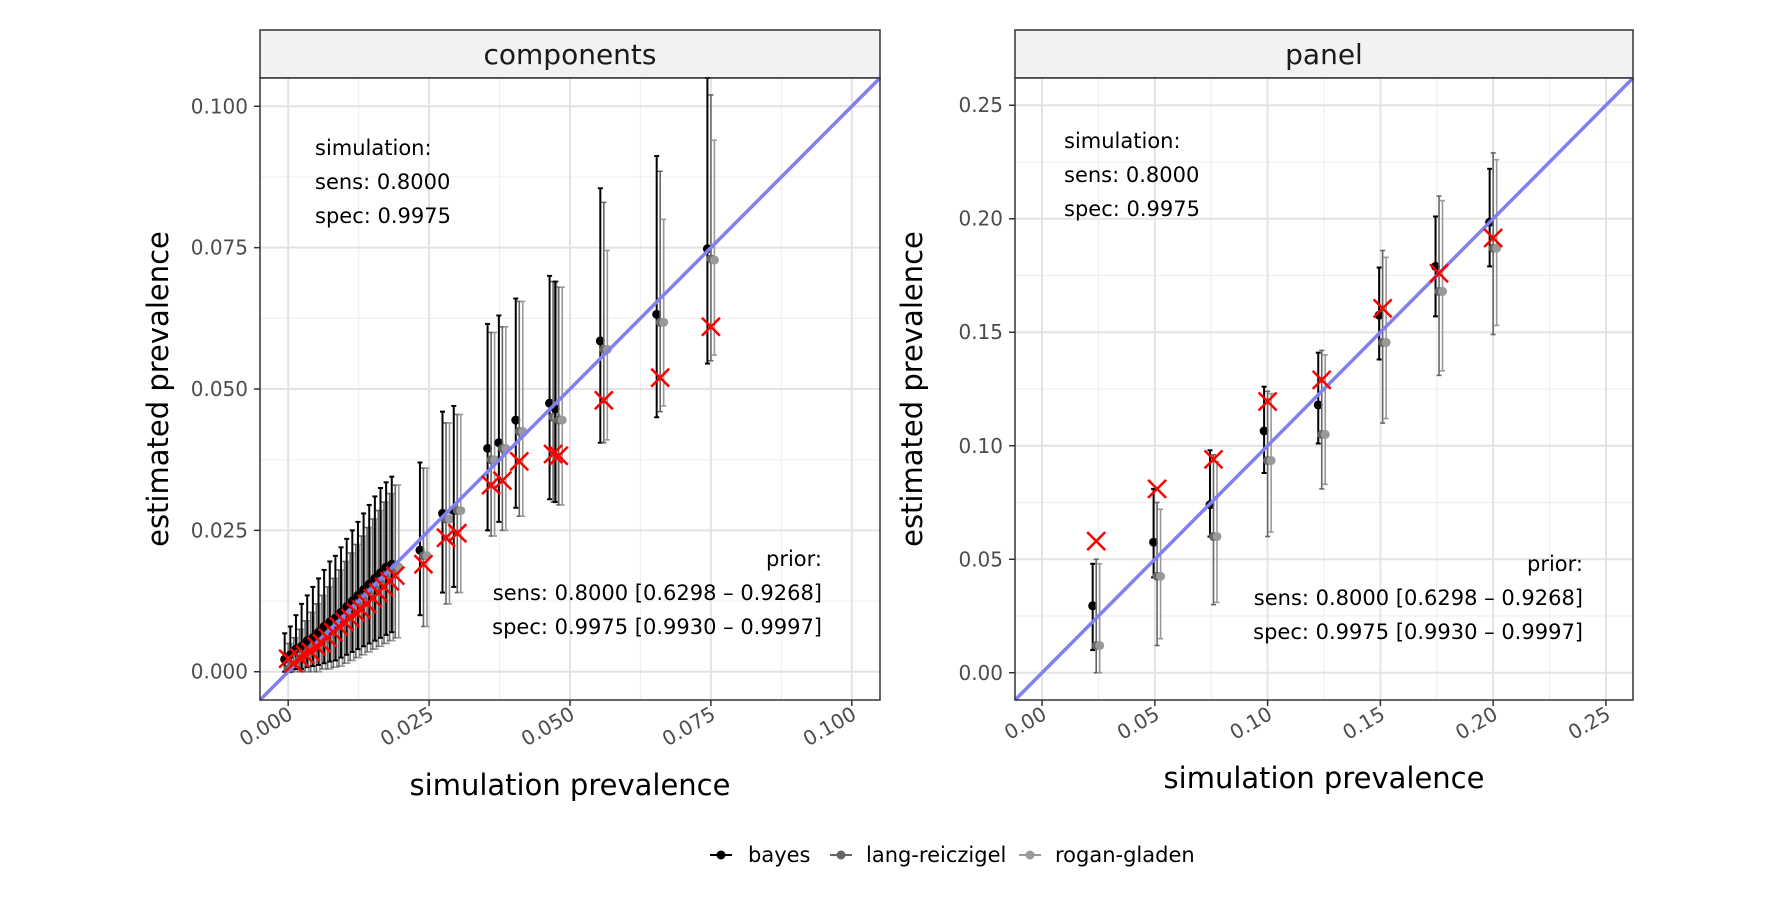  What do you see at coordinates (1363, 723) in the screenshot?
I see `x-tick-label: 0.15` at bounding box center [1363, 723].